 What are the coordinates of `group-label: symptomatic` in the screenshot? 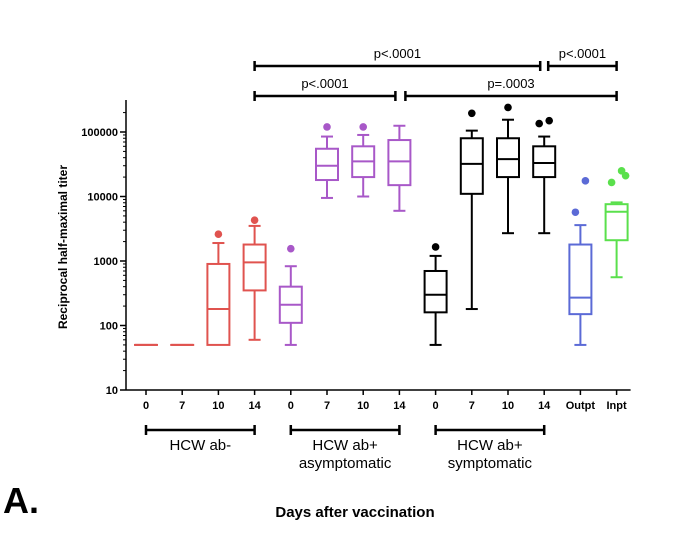 It's located at (490, 463).